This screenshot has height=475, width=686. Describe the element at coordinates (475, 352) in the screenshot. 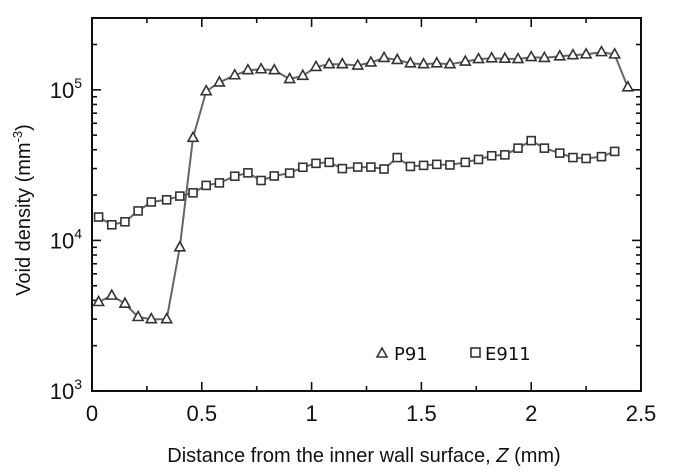

I see `legend-square-icon` at that location.